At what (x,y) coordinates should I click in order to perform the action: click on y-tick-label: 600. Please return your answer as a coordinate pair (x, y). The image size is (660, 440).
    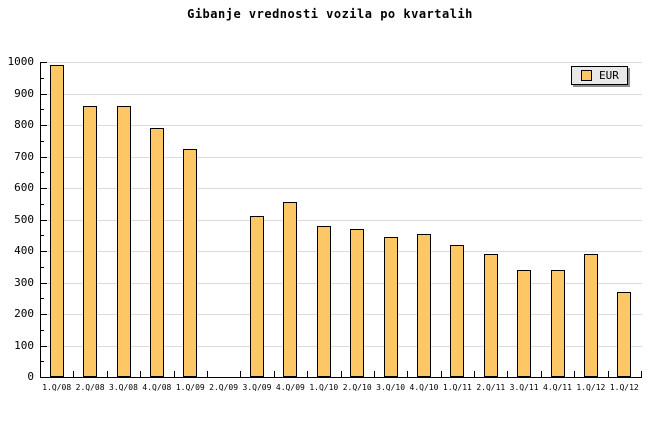
    Looking at the image, I should click on (24, 187).